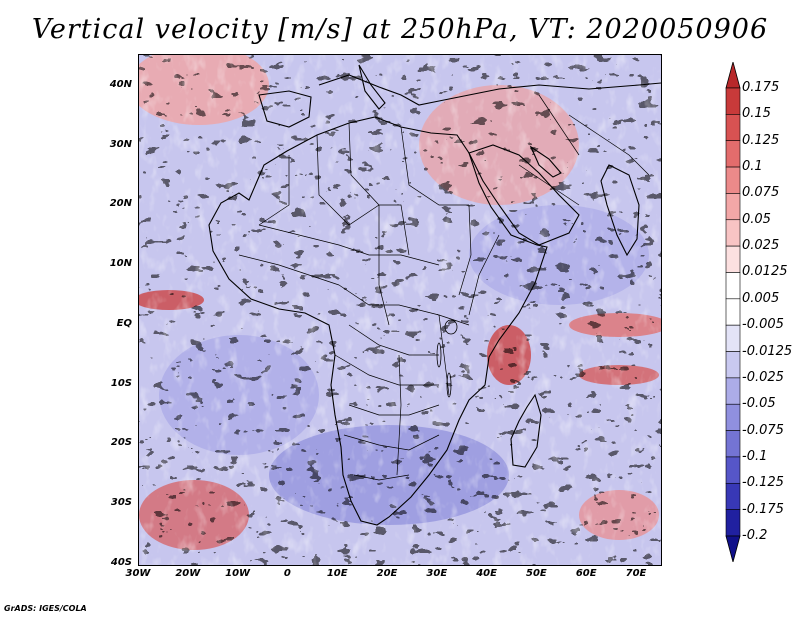 The width and height of the screenshot is (800, 618). What do you see at coordinates (755, 535) in the screenshot?
I see `colorbar-tick-label: -0.2` at bounding box center [755, 535].